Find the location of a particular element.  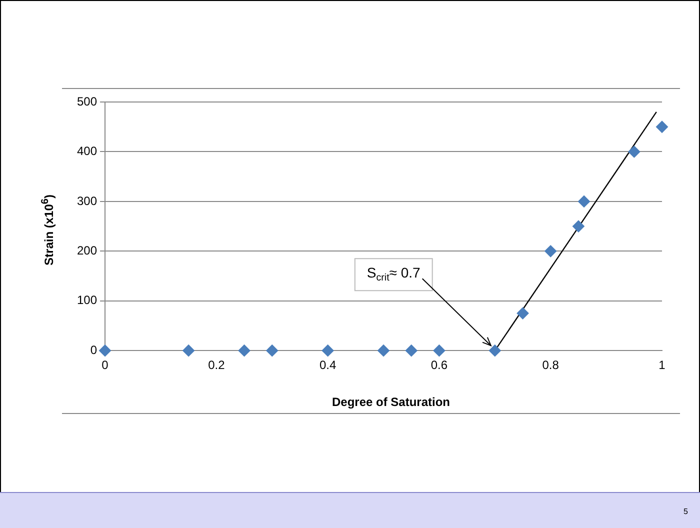

x-tick-label: 0.8 is located at coordinates (551, 365).